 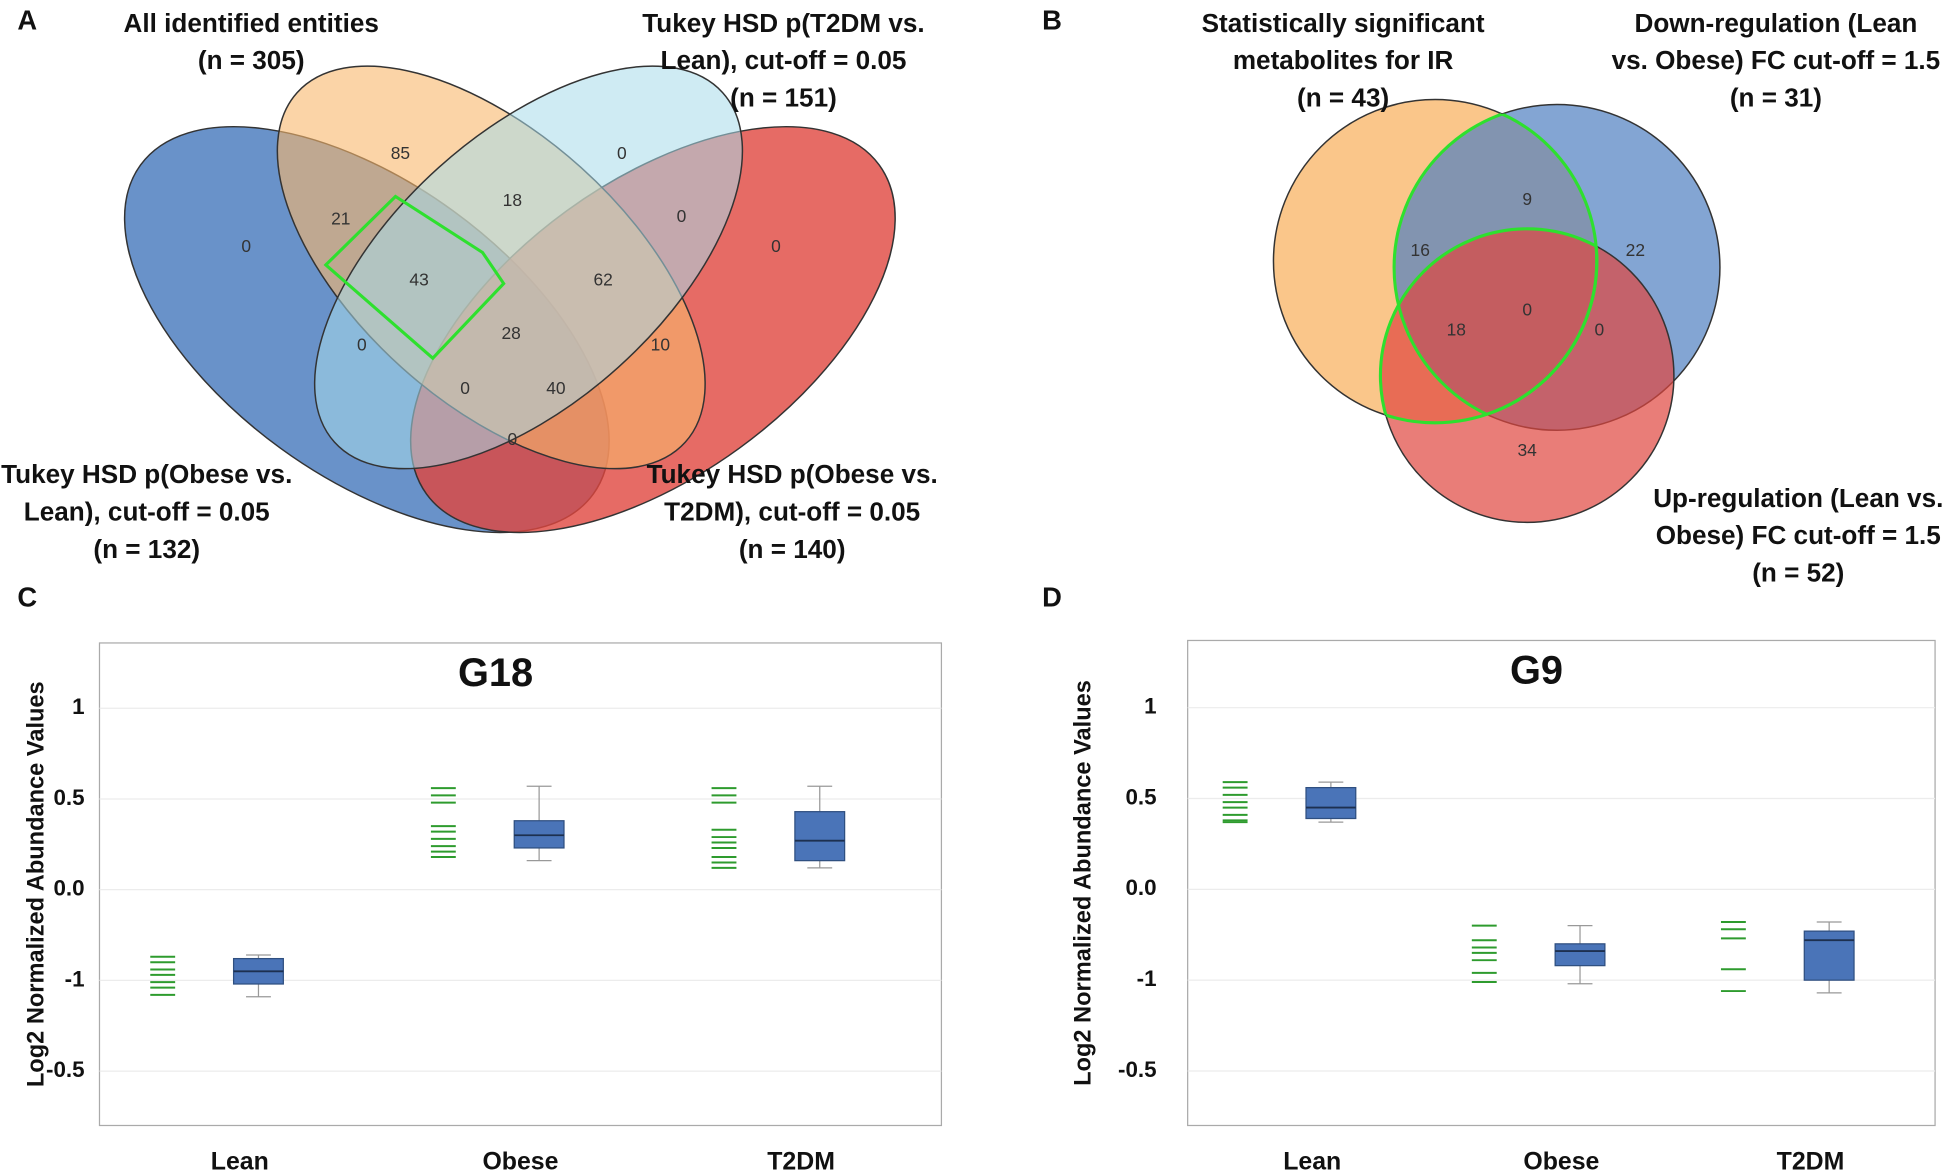 I want to click on set-label: (n = 305), so click(x=251, y=60).